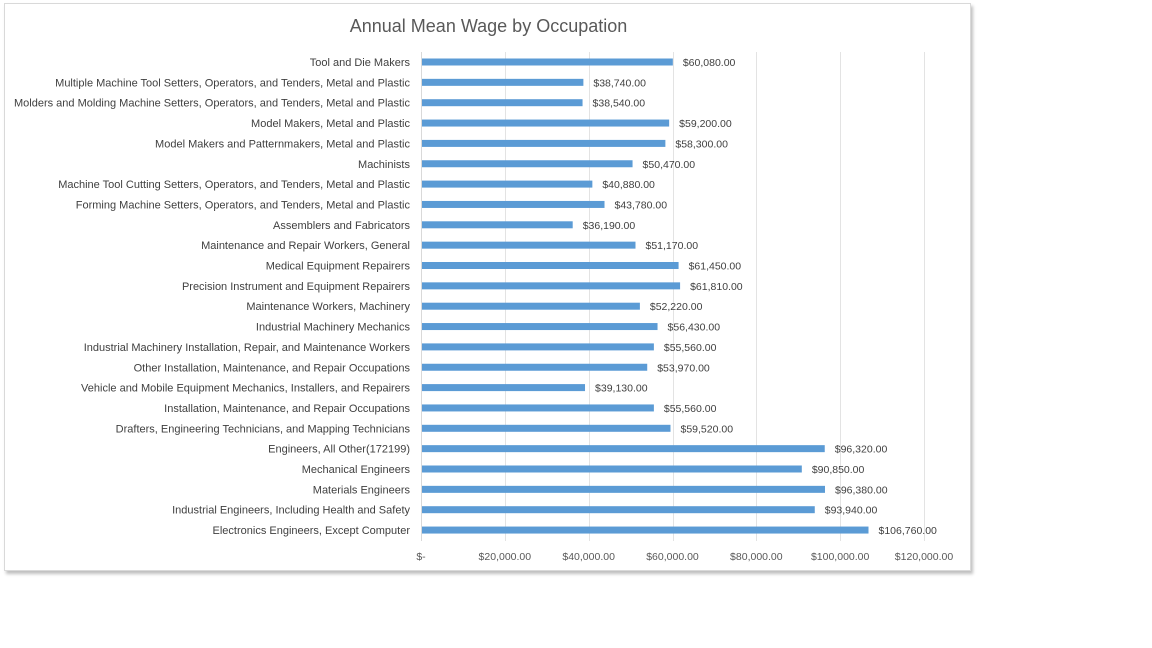 The height and width of the screenshot is (648, 1152). What do you see at coordinates (908, 531) in the screenshot?
I see `data-label: $106,760.00` at bounding box center [908, 531].